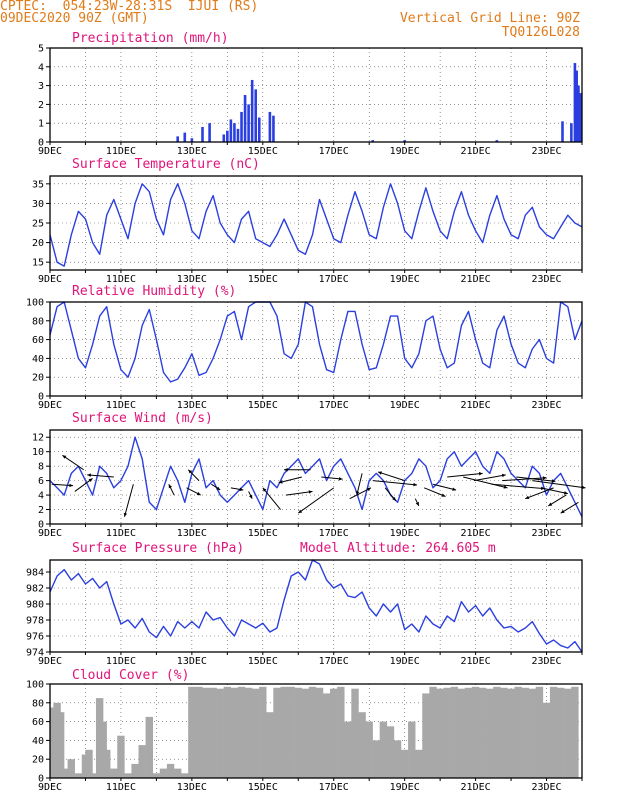 The width and height of the screenshot is (618, 800). I want to click on temp-xtick-label: 23DEC, so click(546, 279).